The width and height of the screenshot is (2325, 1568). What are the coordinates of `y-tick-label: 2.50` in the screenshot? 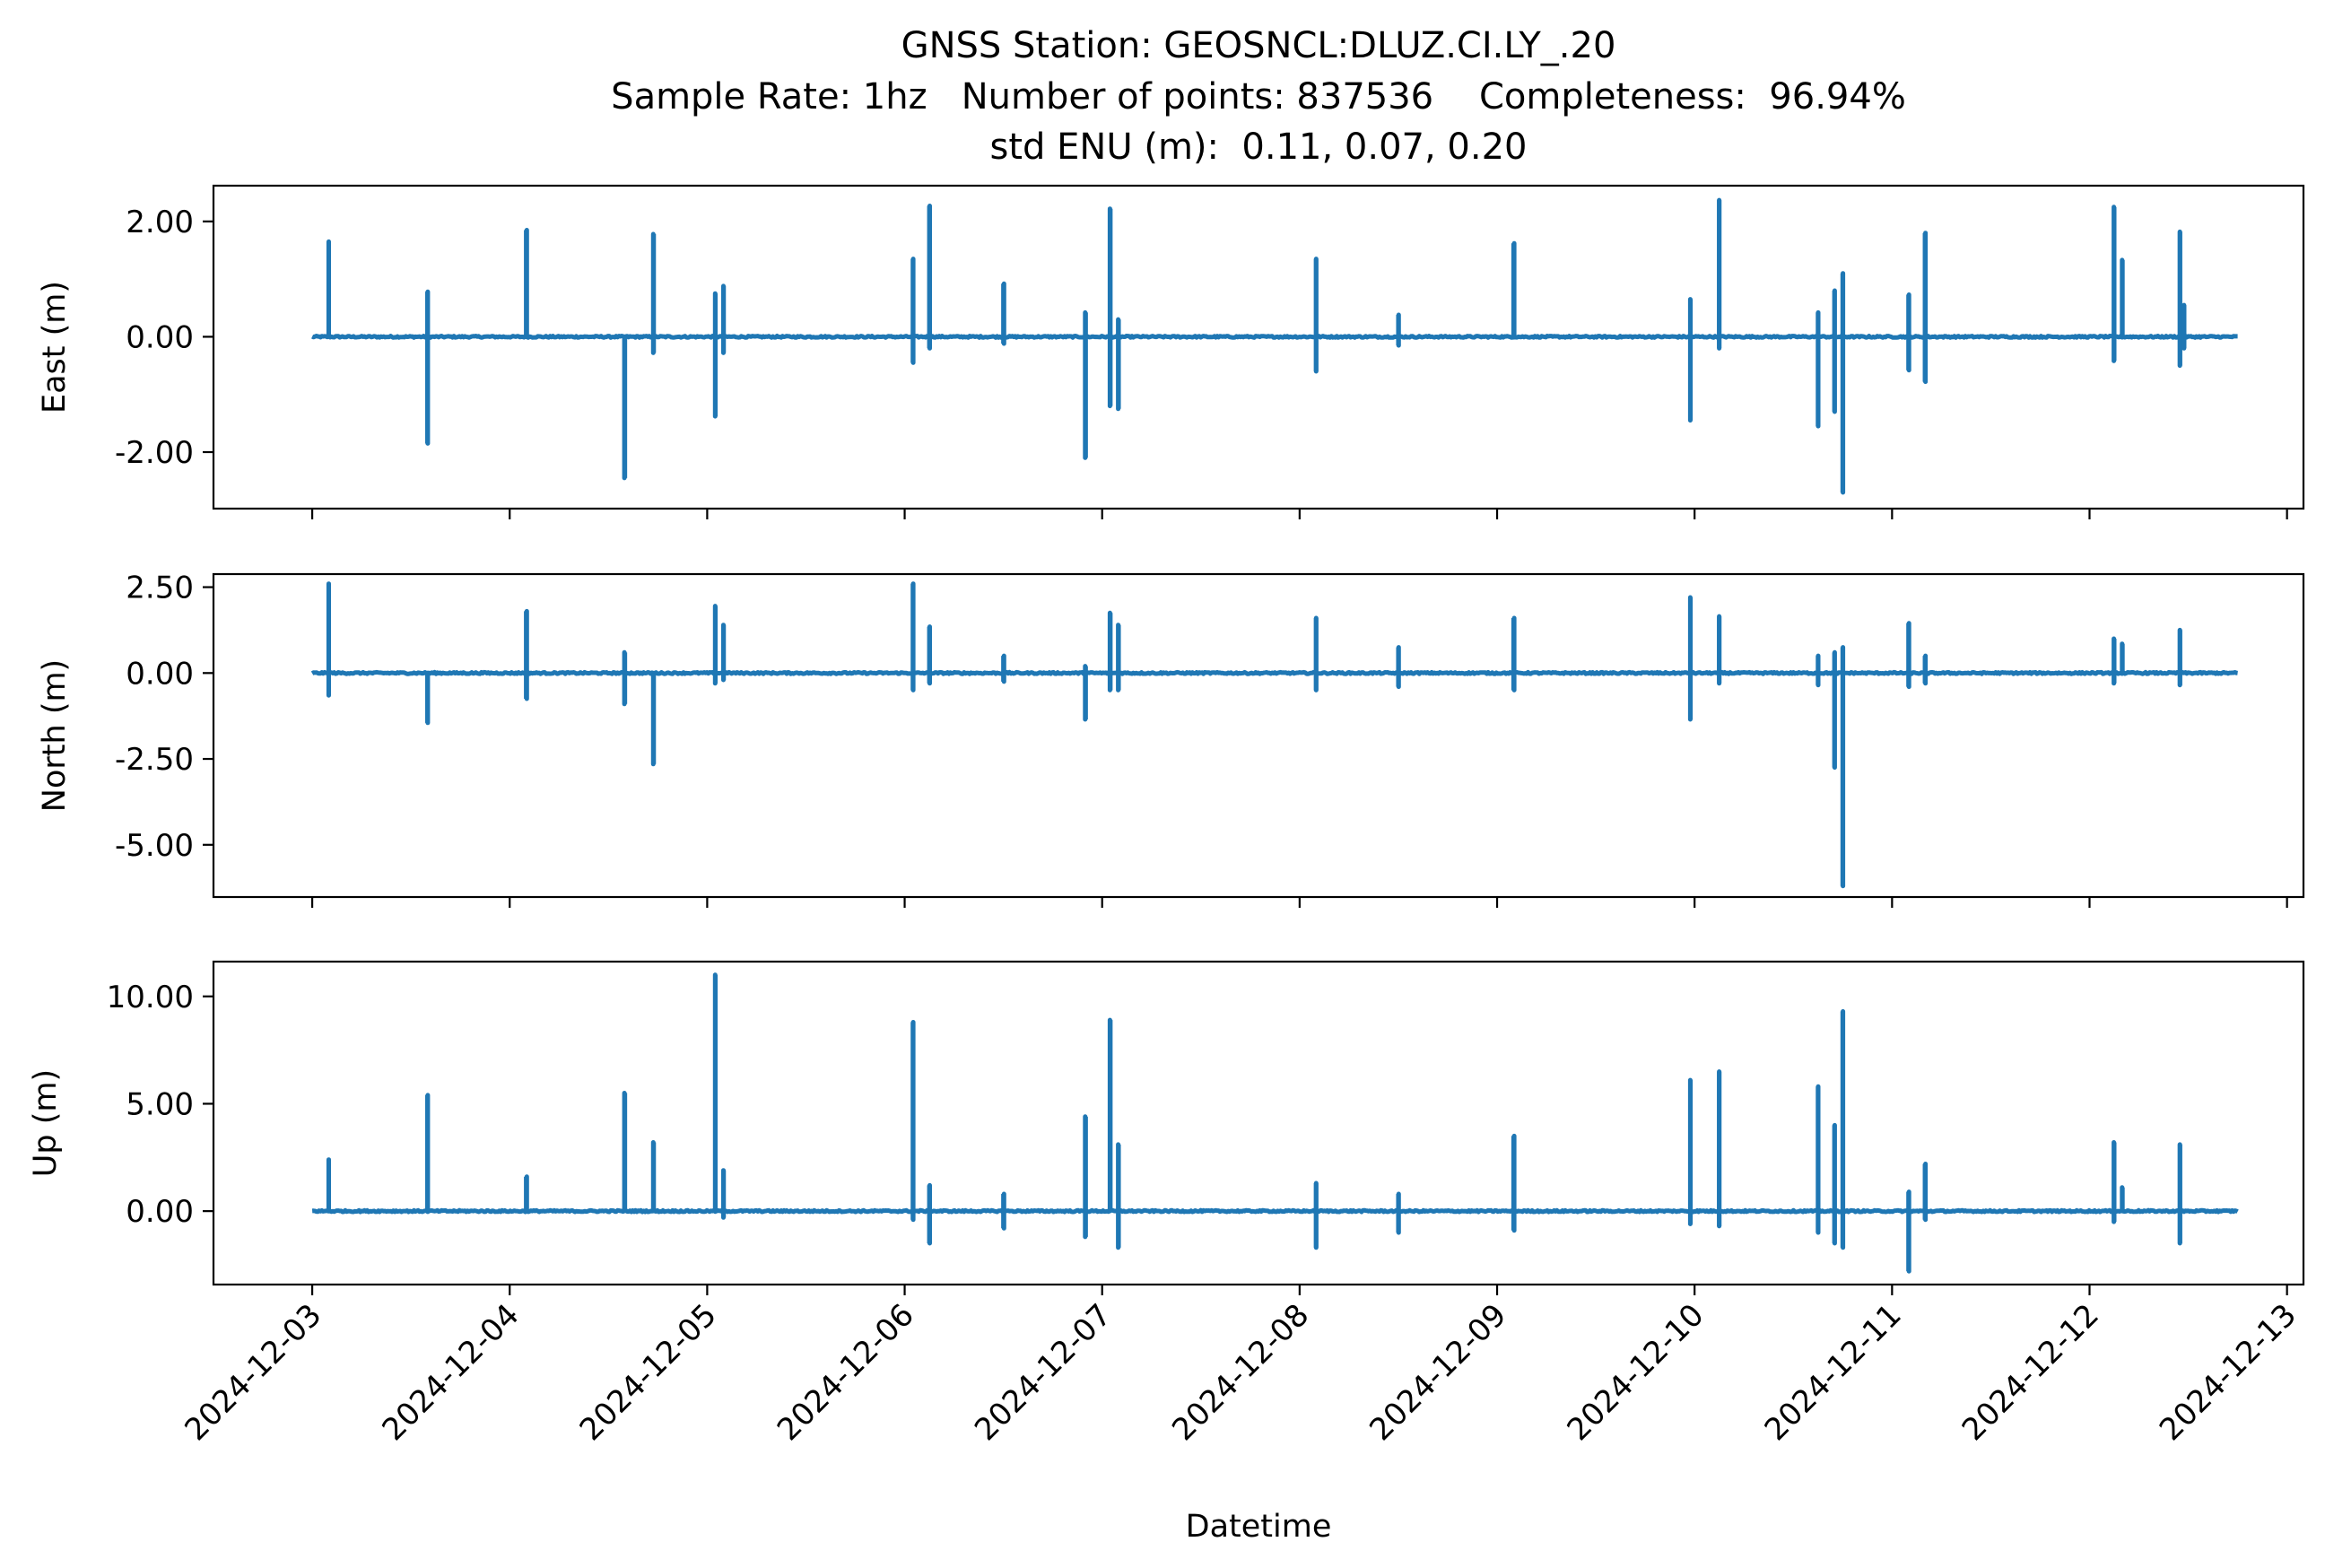 It's located at (160, 588).